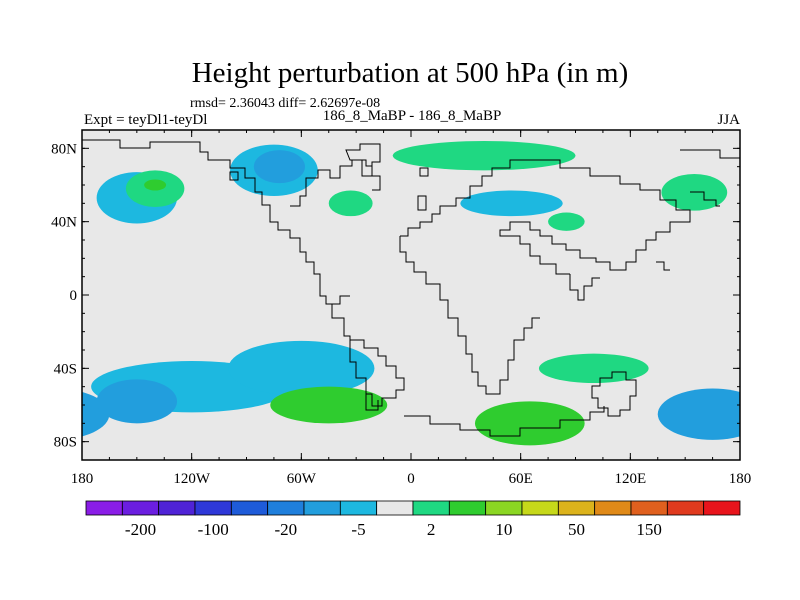  Describe the element at coordinates (412, 116) in the screenshot. I see `center-label: 186_8_MaBP - 186_8_MaBP` at that location.